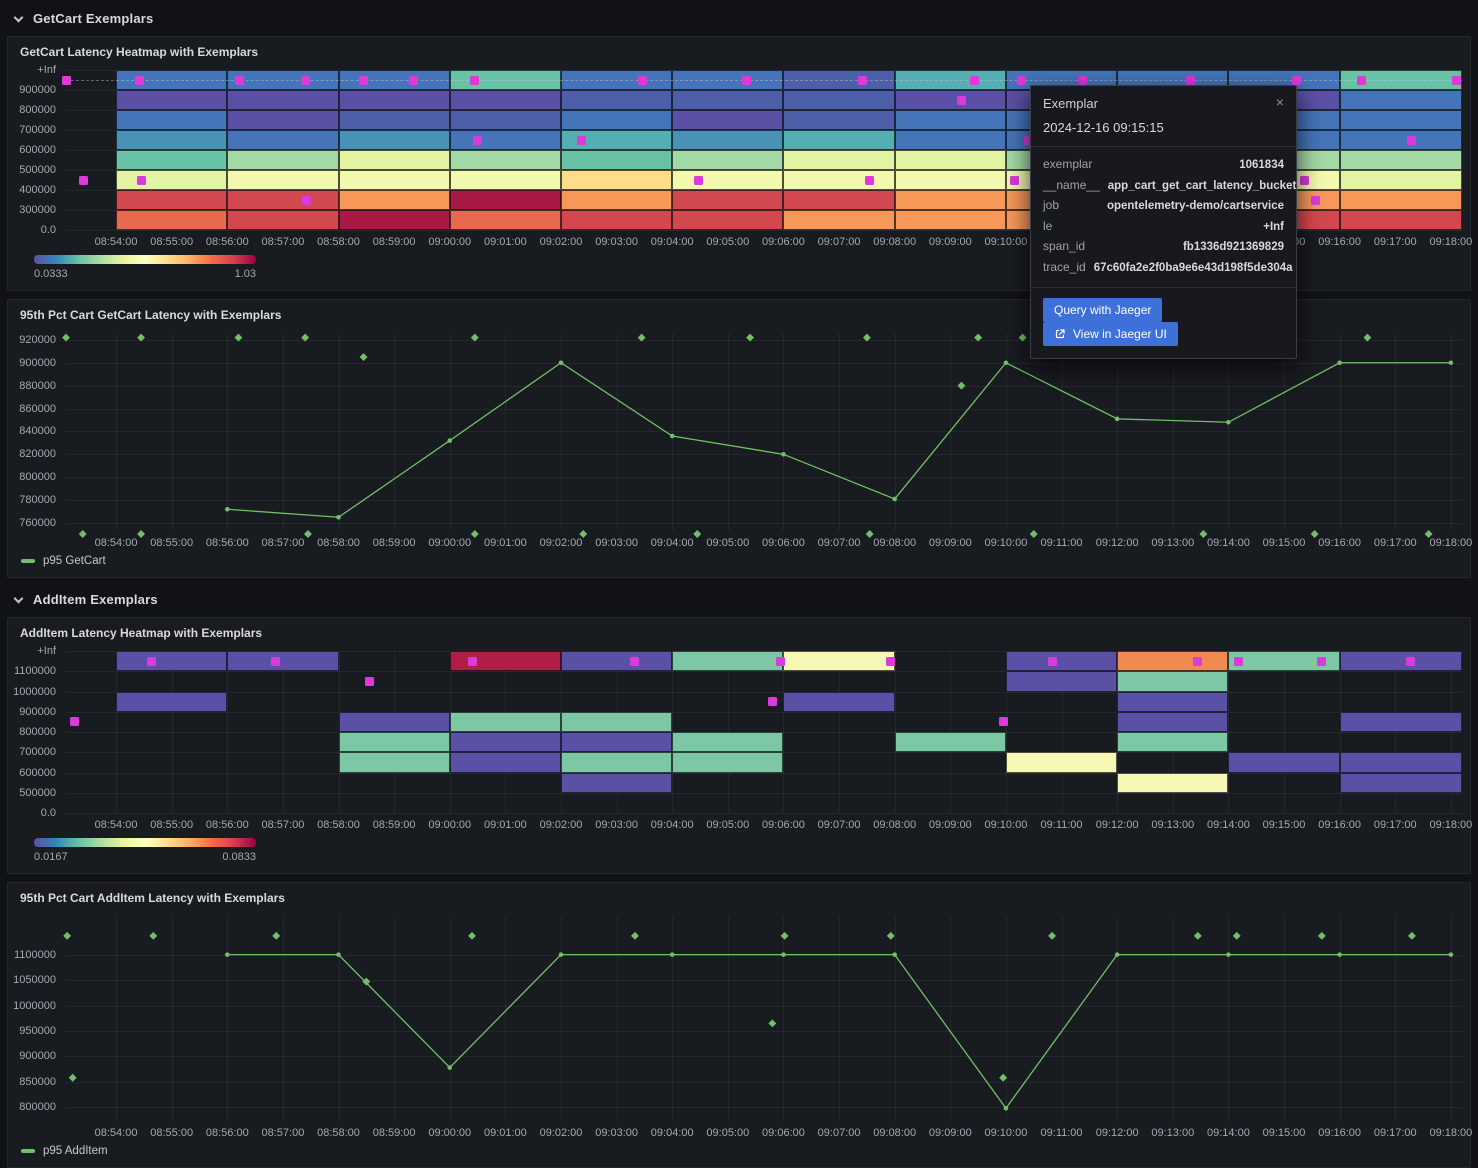  I want to click on section-header-additem: AddItem Exemplars, so click(739, 599).